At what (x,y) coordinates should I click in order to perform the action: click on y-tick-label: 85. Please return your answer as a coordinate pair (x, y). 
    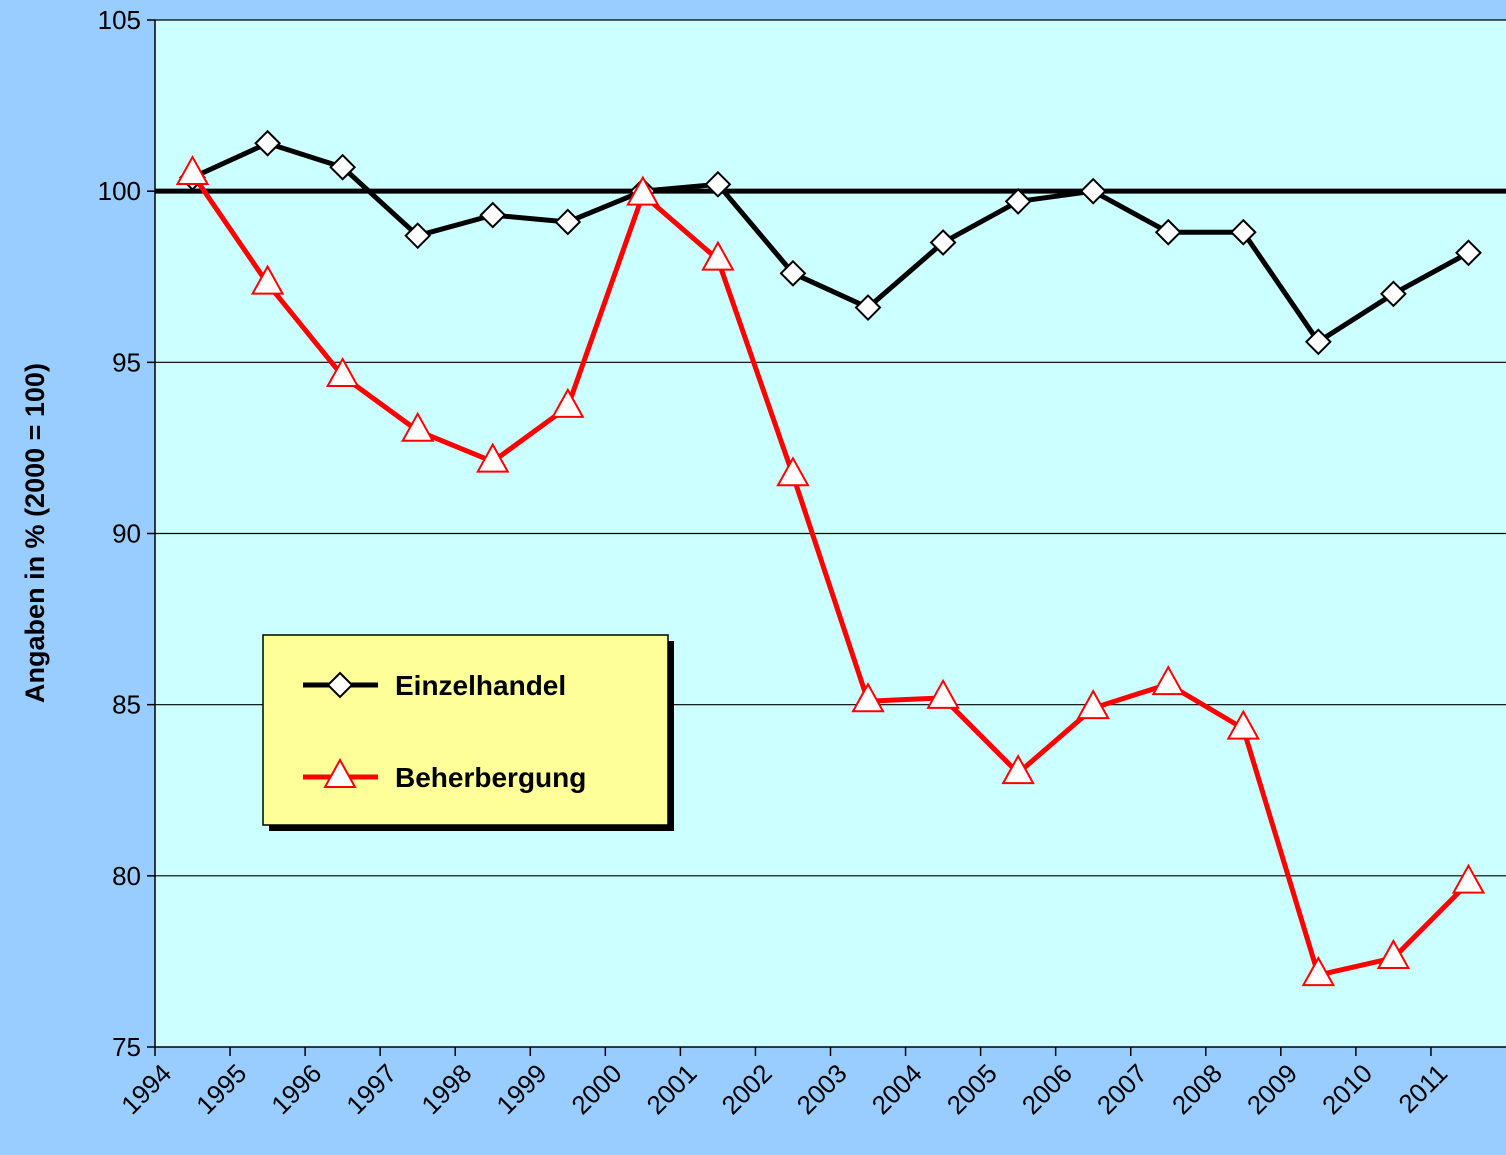
    Looking at the image, I should click on (126, 705).